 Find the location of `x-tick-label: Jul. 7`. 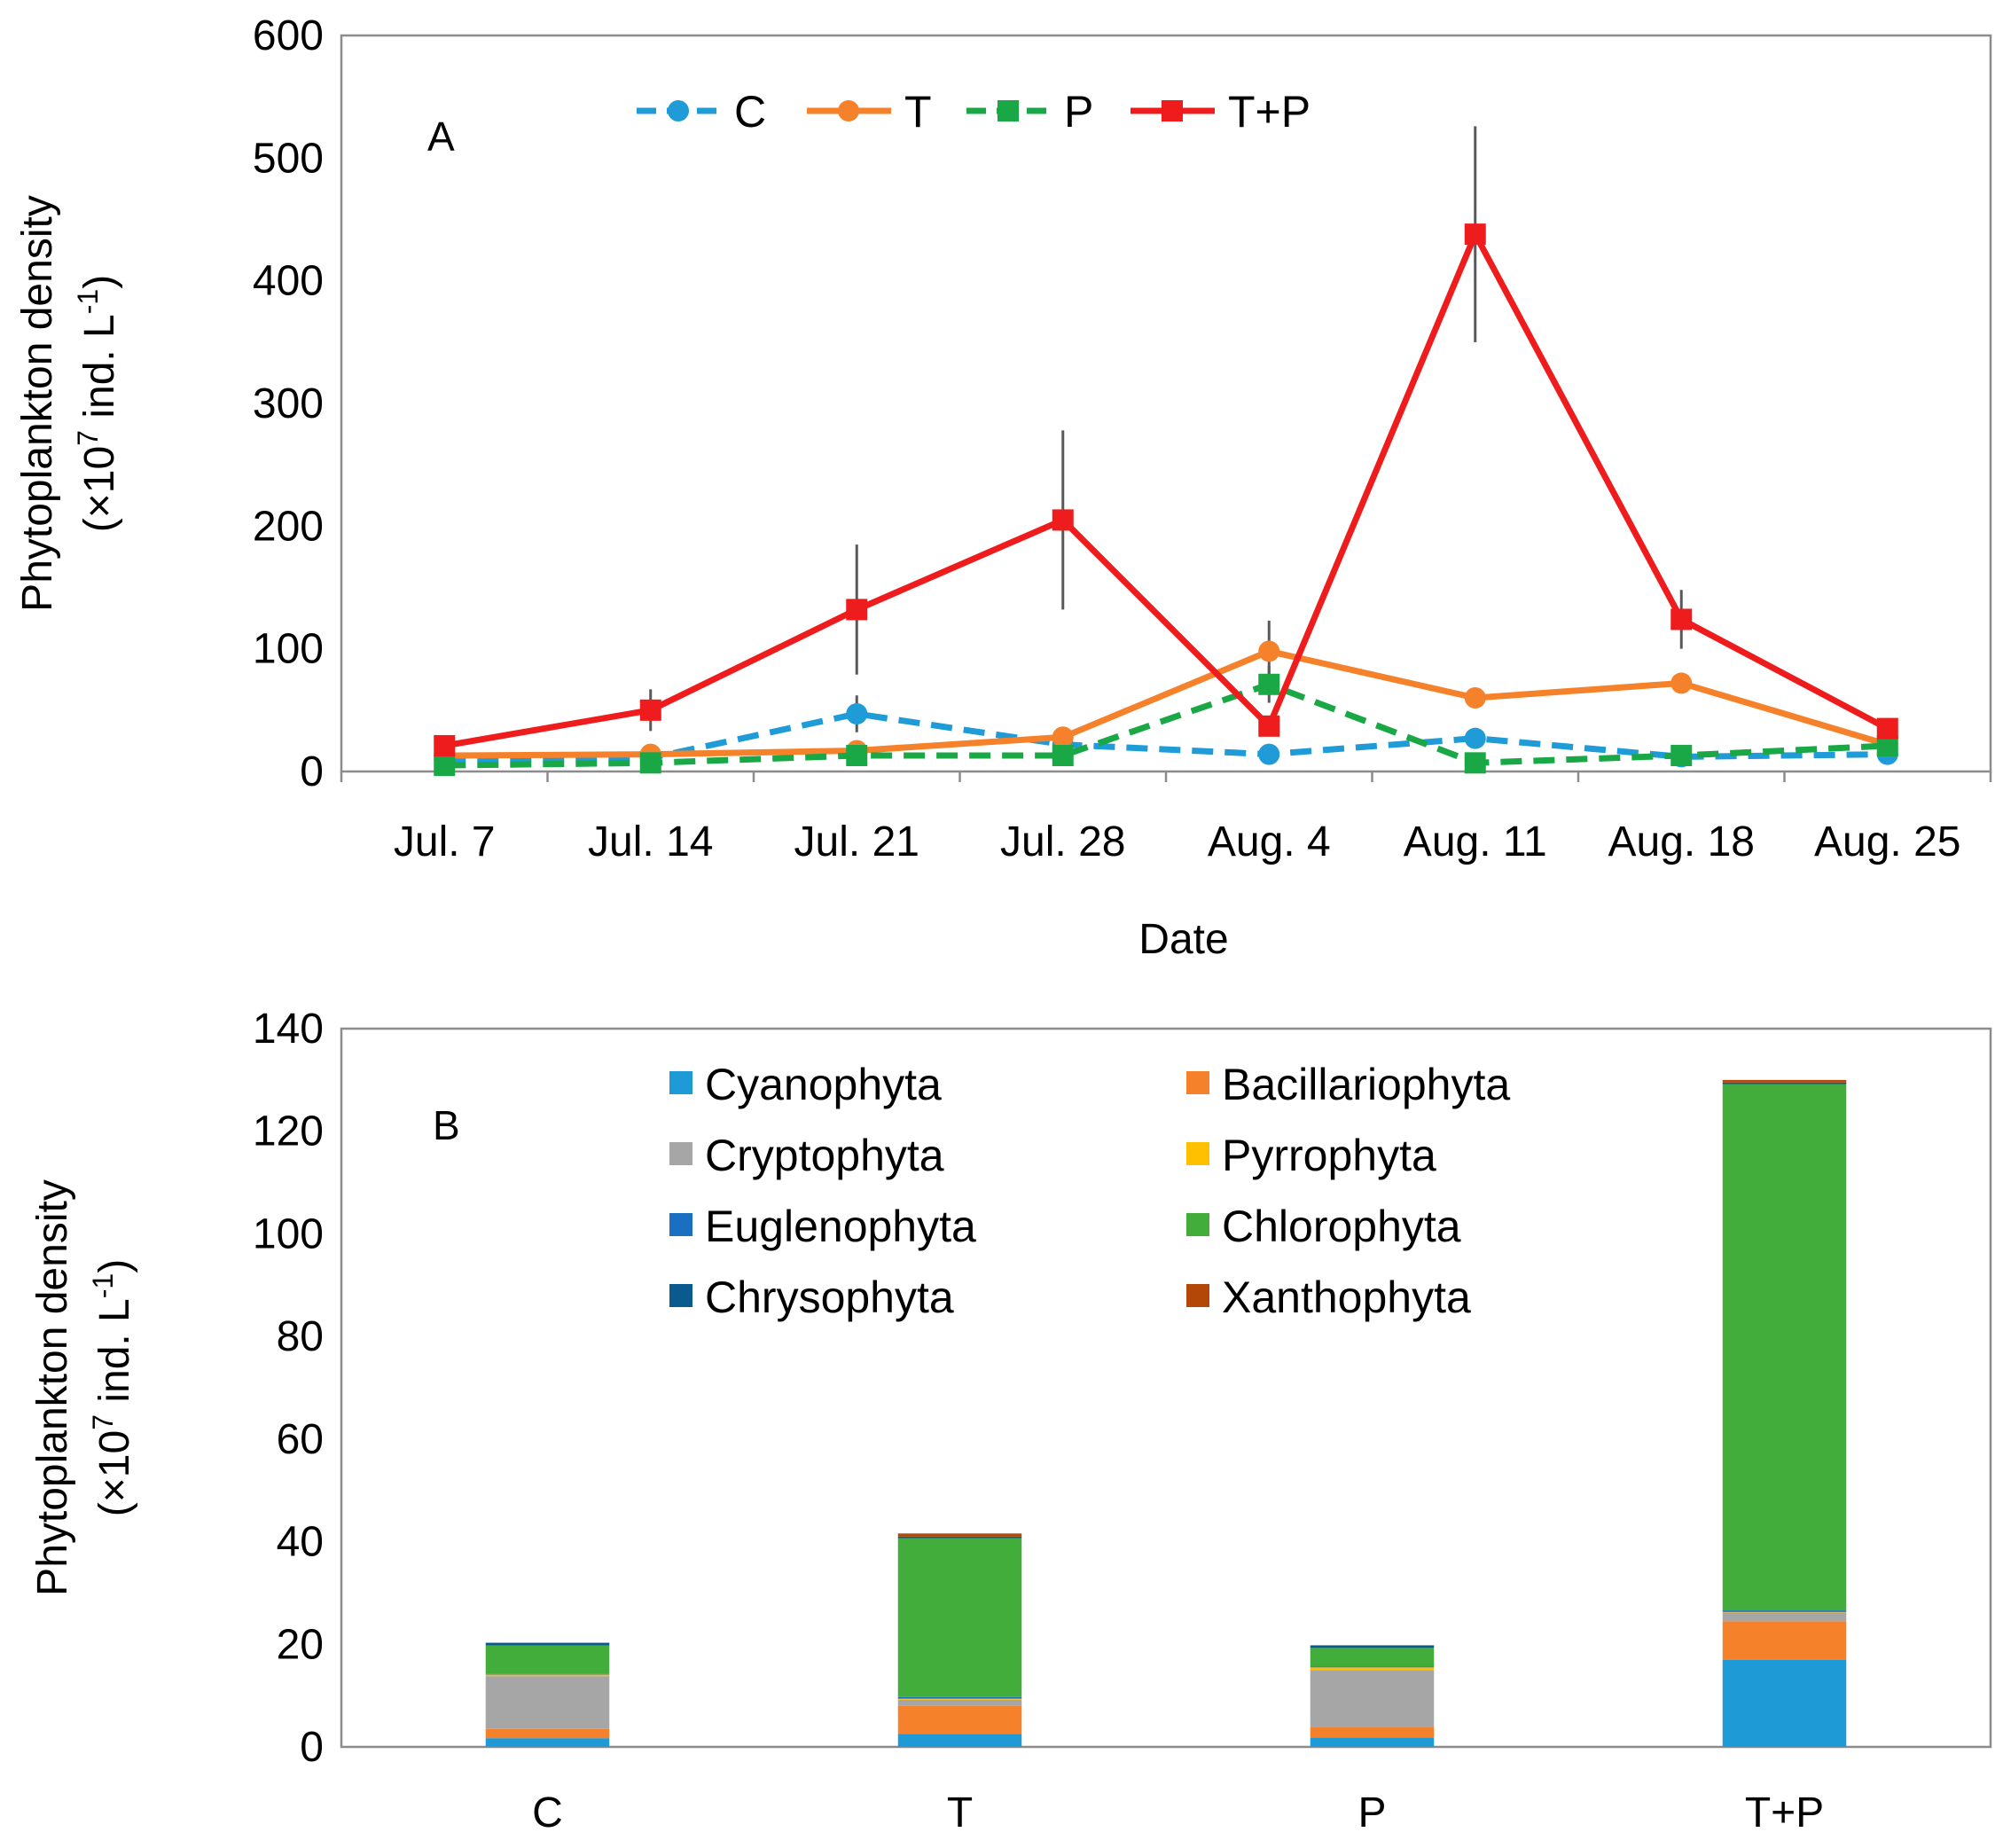

x-tick-label: Jul. 7 is located at coordinates (445, 841).